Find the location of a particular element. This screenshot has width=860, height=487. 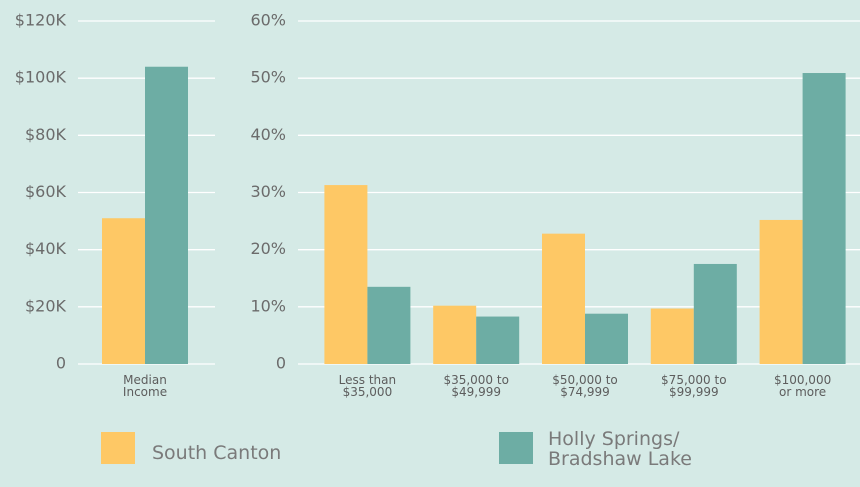

y-tick-label: $80K is located at coordinates (46, 134).